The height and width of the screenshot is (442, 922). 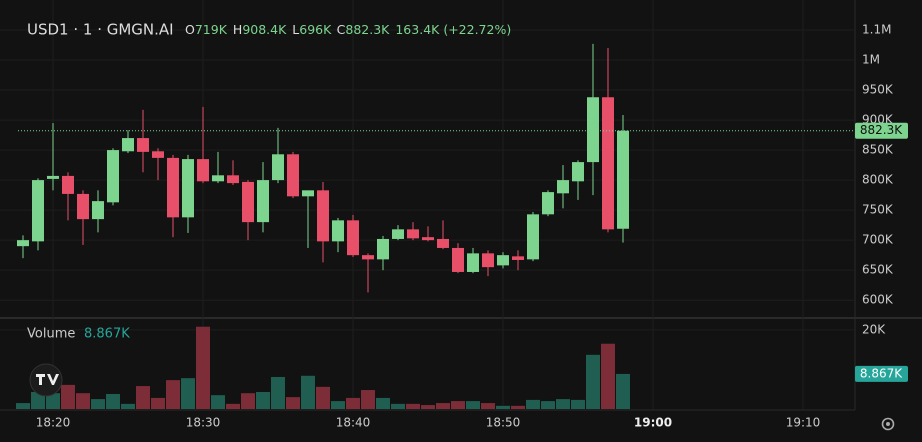 I want to click on legend-key: C, so click(x=341, y=29).